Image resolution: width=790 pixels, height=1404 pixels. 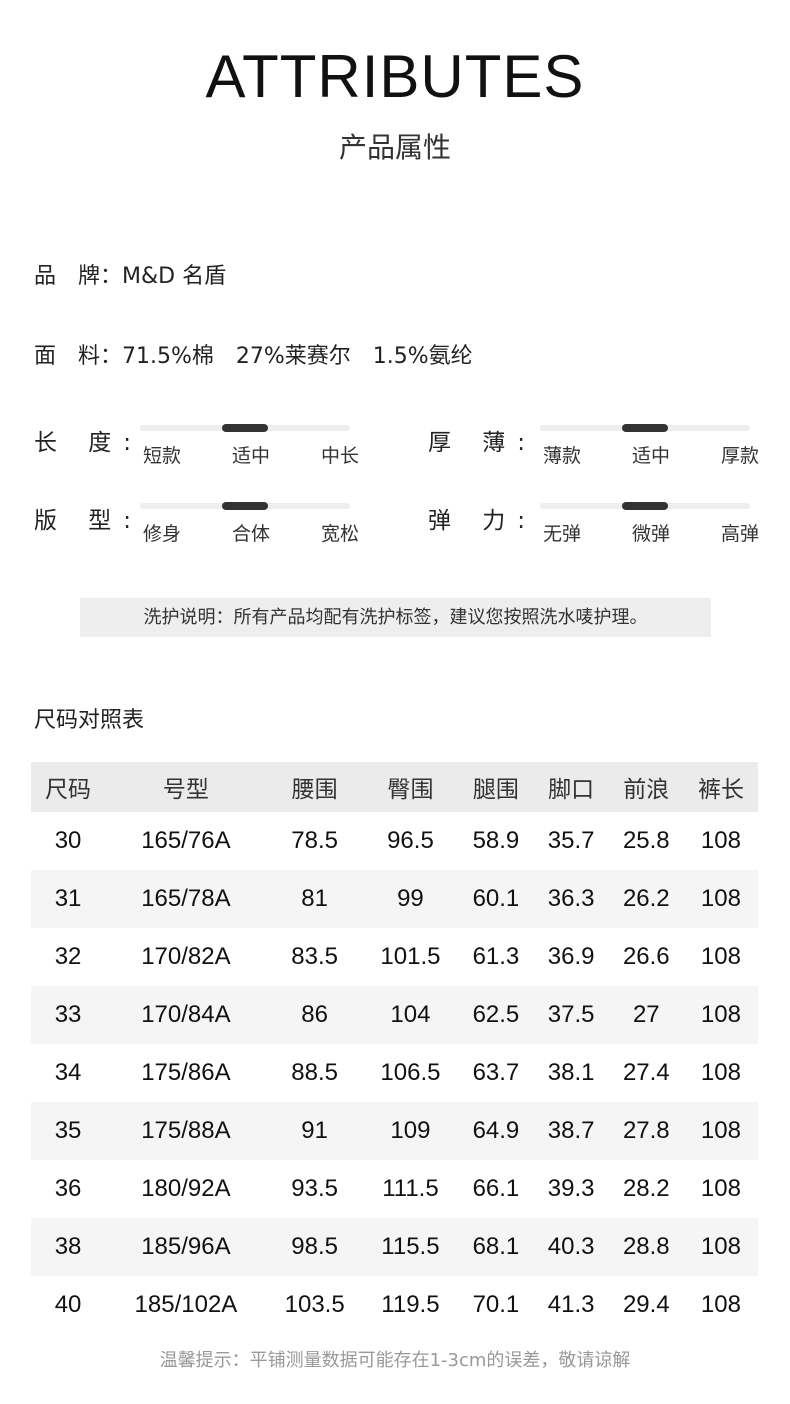 What do you see at coordinates (68, 1072) in the screenshot?
I see `table-cell: 34` at bounding box center [68, 1072].